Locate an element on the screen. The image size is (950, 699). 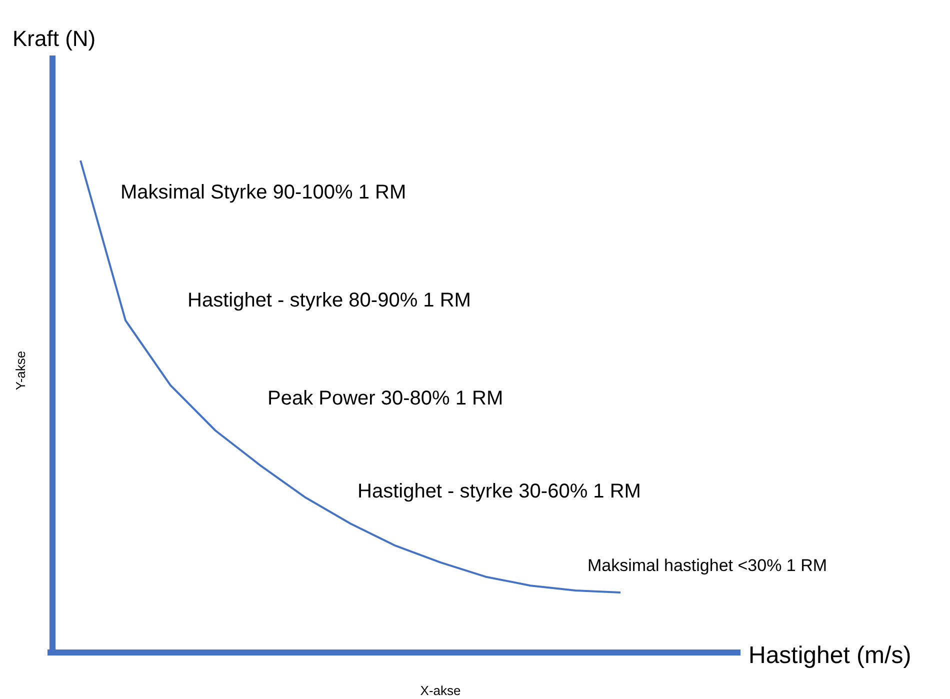
annotation: Maksimal hastighet <30% 1 RM is located at coordinates (708, 565).